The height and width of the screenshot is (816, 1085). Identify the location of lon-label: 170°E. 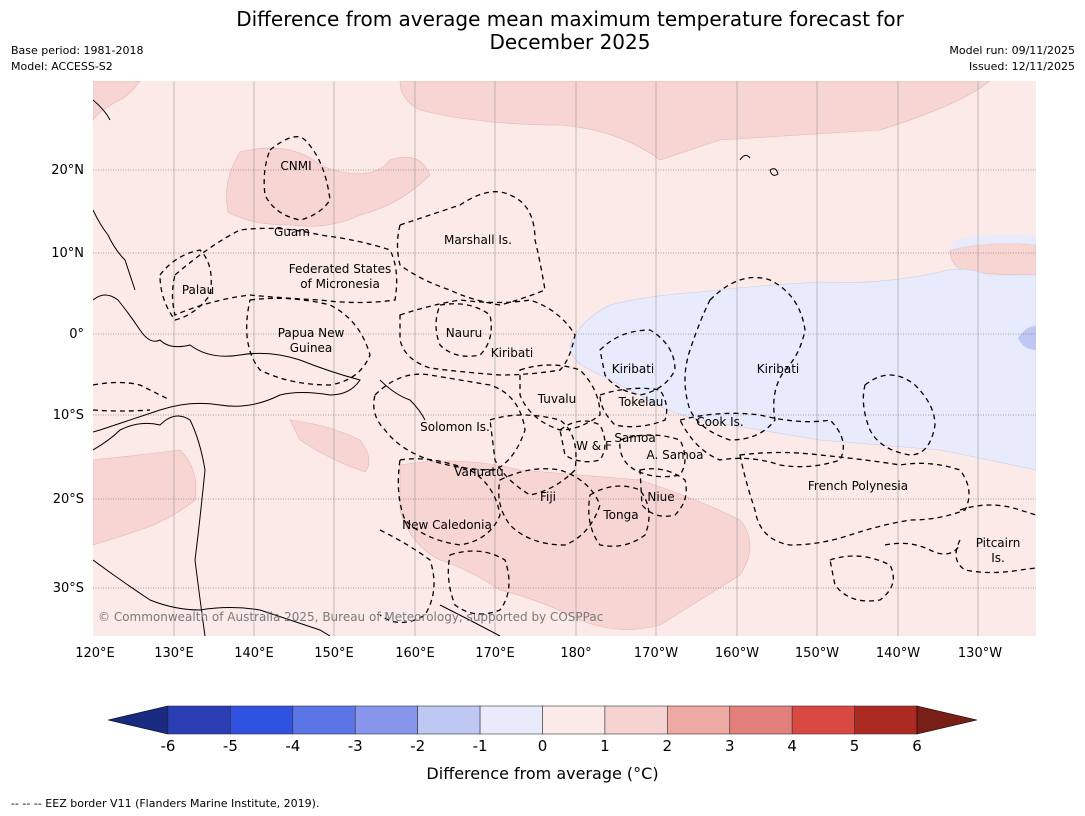
(495, 653).